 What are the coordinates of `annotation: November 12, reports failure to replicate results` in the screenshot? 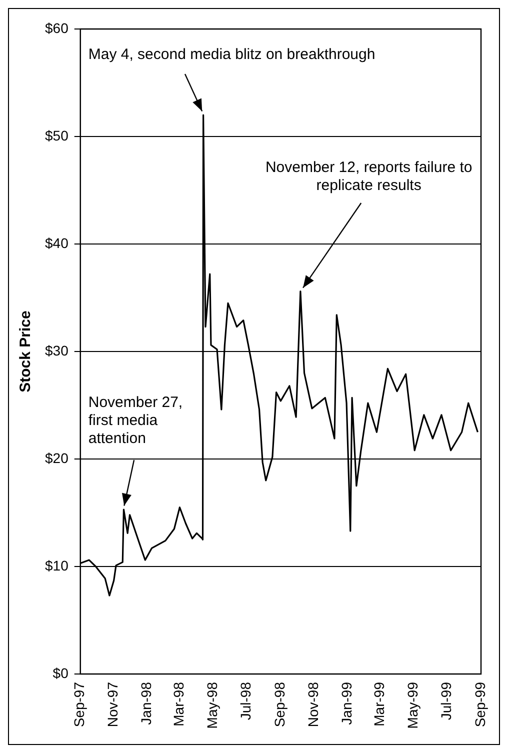 It's located at (368, 176).